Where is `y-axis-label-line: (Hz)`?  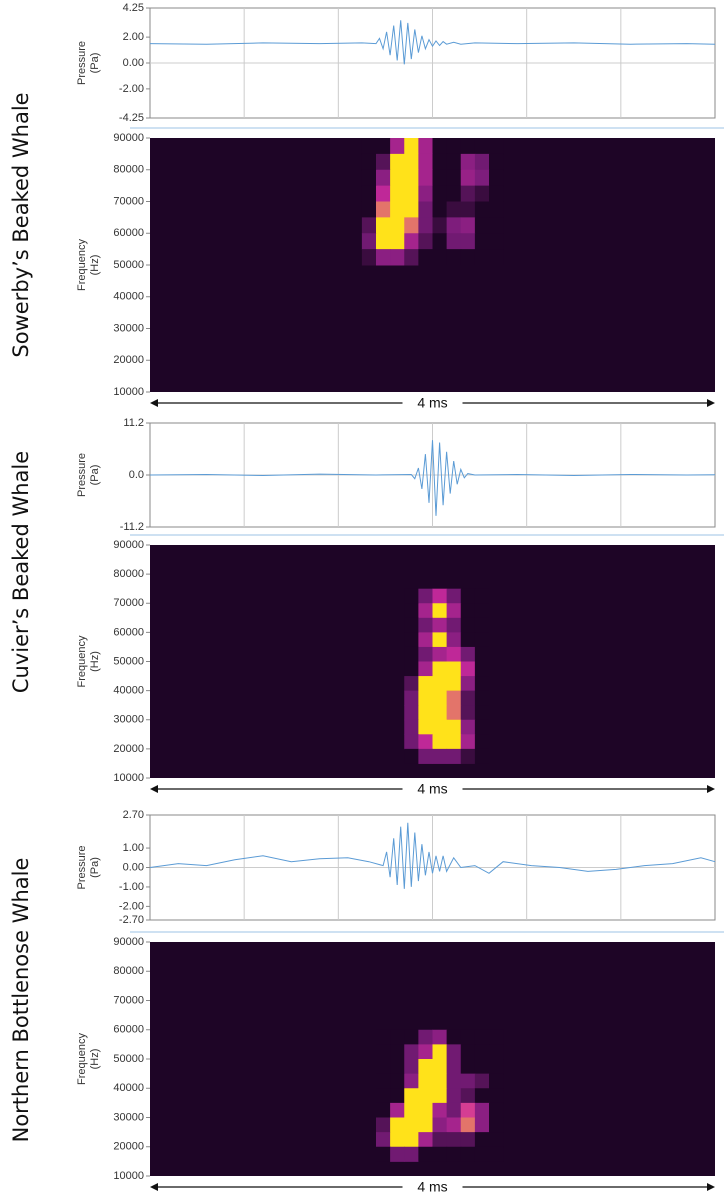 y-axis-label-line: (Hz) is located at coordinates (95, 661).